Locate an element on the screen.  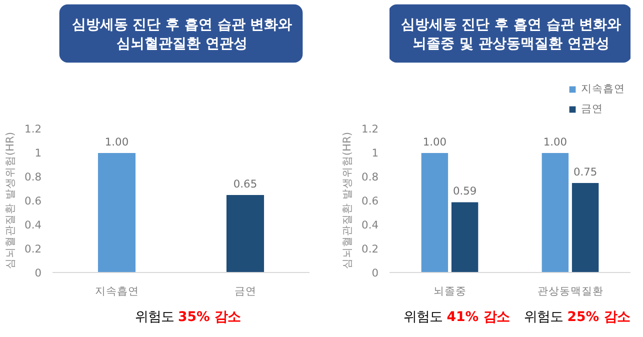
data-label: 0.75 is located at coordinates (585, 172).